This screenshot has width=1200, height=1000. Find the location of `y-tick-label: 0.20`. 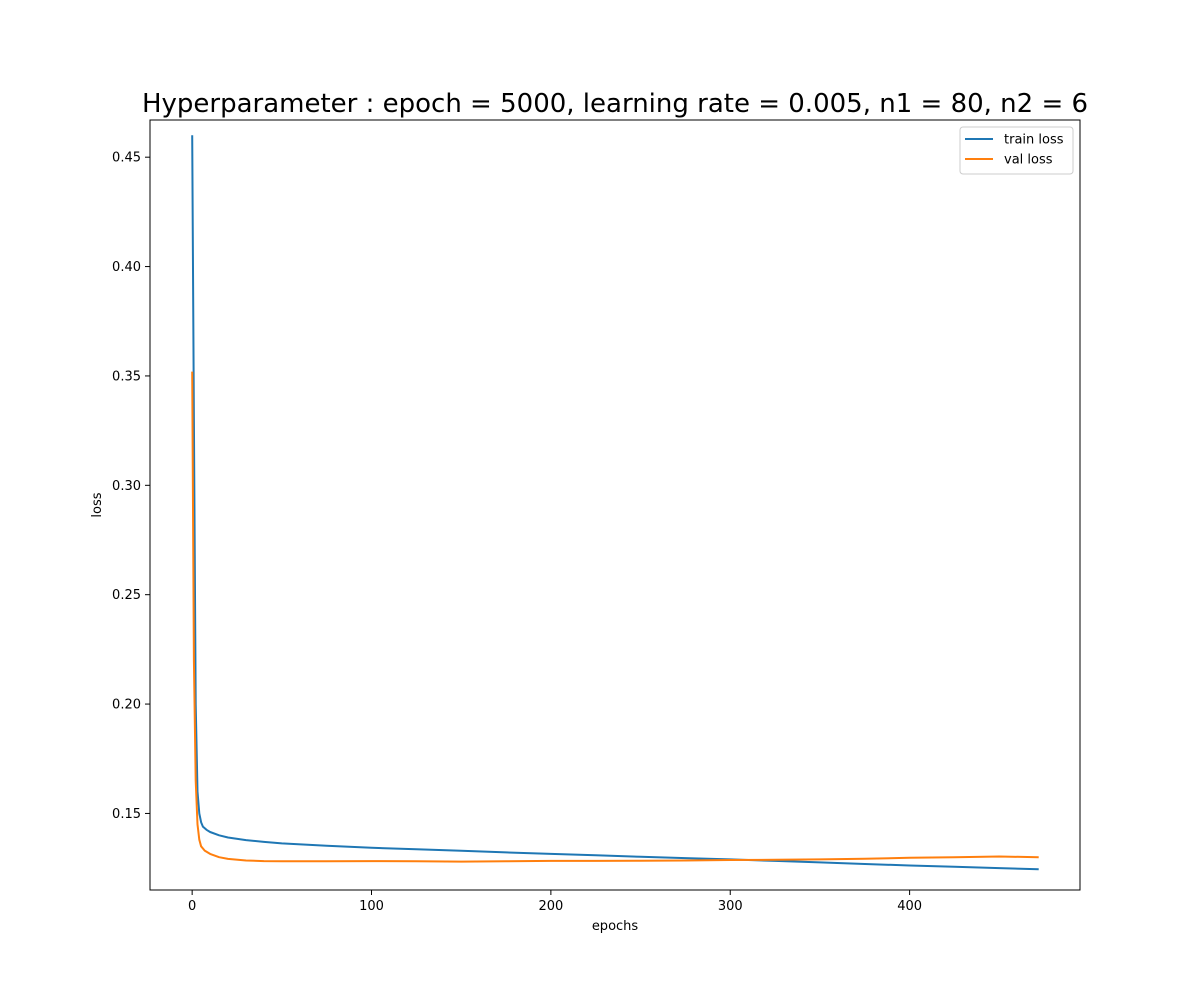

y-tick-label: 0.20 is located at coordinates (126, 705).